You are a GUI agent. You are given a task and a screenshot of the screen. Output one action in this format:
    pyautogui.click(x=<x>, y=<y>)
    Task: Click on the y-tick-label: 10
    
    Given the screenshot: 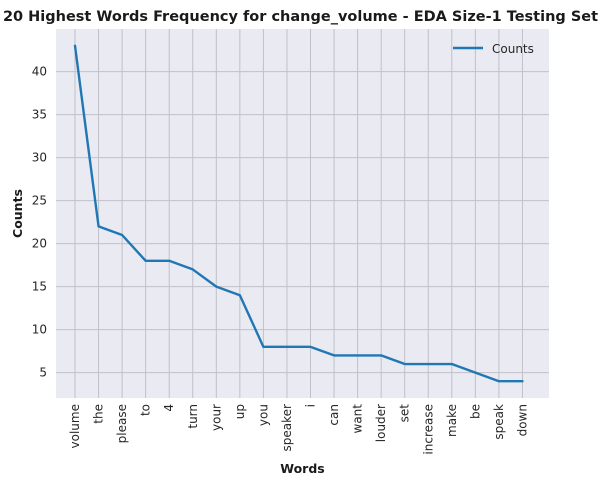 What is the action you would take?
    pyautogui.click(x=39, y=330)
    